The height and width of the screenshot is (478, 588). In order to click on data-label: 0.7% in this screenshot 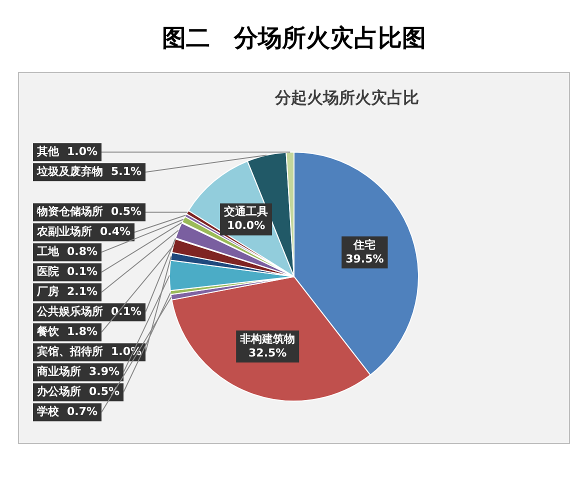, I will do `click(82, 411)`.